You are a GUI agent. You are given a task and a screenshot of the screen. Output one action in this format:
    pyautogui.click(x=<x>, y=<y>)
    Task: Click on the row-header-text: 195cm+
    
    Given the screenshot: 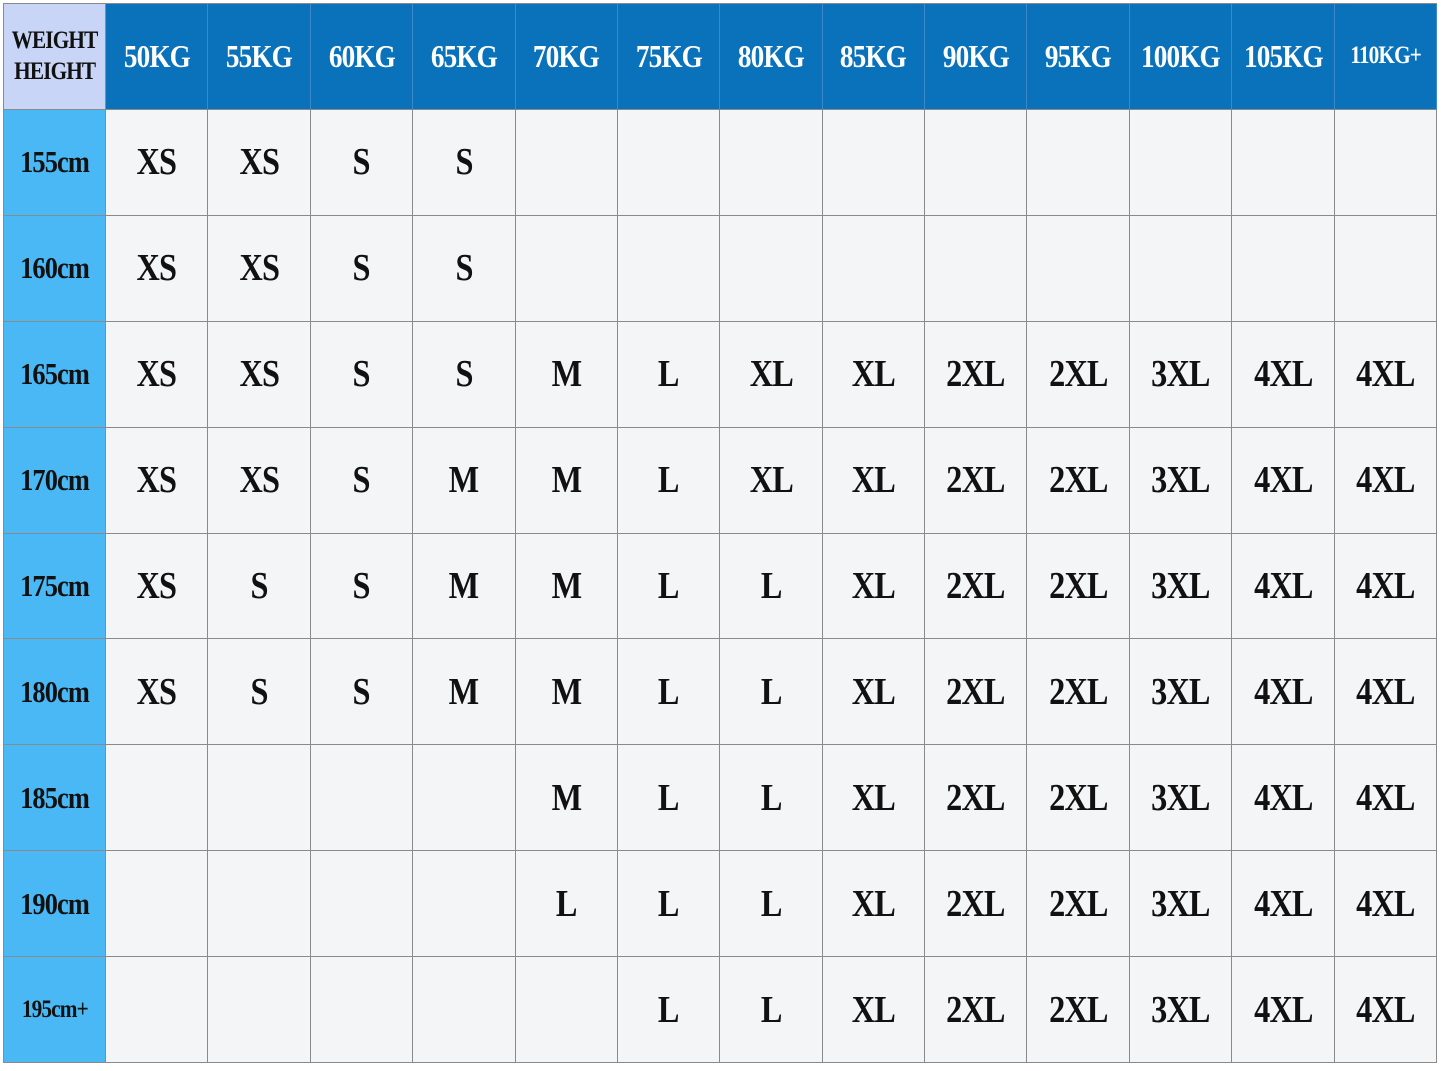 What is the action you would take?
    pyautogui.click(x=54, y=1009)
    